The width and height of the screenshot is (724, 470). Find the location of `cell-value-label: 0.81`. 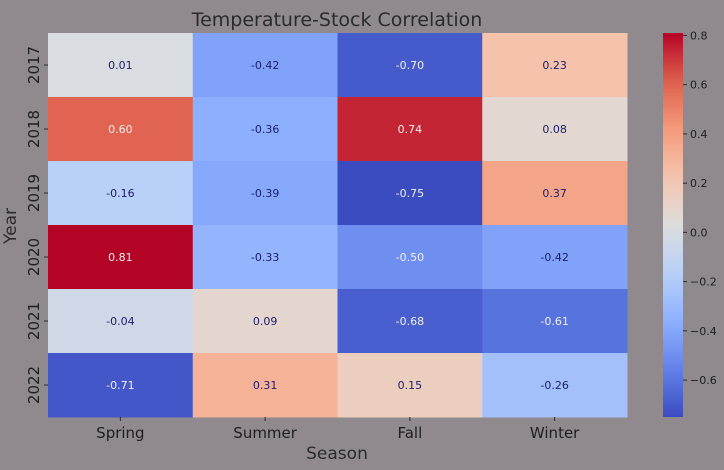

cell-value-label: 0.81 is located at coordinates (120, 257).